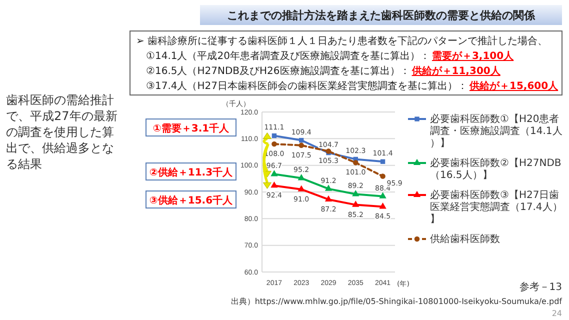 The width and height of the screenshot is (569, 320). What do you see at coordinates (496, 169) in the screenshot?
I see `legend-label: 必要歯科医師数②【H27NDB（16.5人）】` at bounding box center [496, 169].